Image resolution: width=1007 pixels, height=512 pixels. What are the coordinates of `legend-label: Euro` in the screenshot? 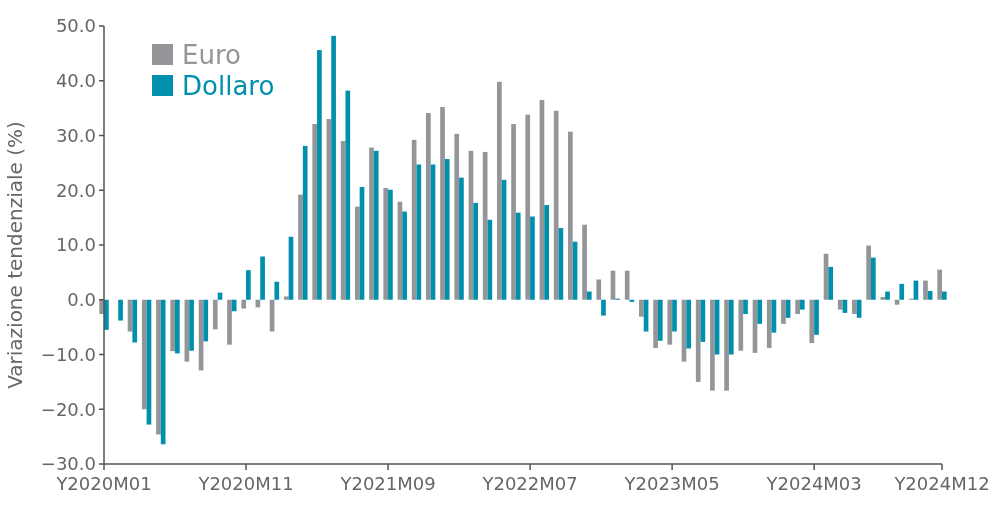 It's located at (211, 55).